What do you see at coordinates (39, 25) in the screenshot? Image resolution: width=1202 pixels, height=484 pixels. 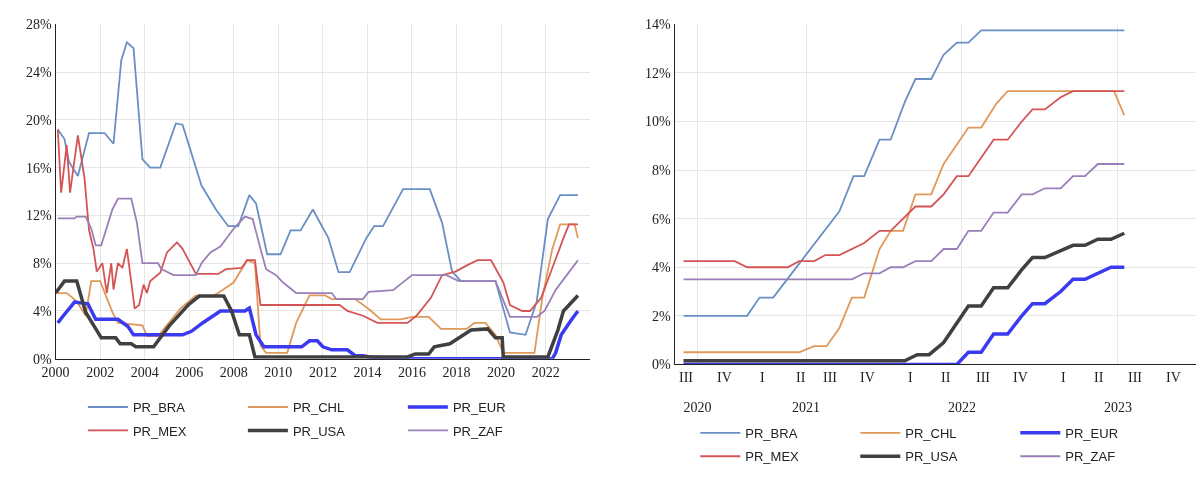 I see `y-tick-label: 28%` at bounding box center [39, 25].